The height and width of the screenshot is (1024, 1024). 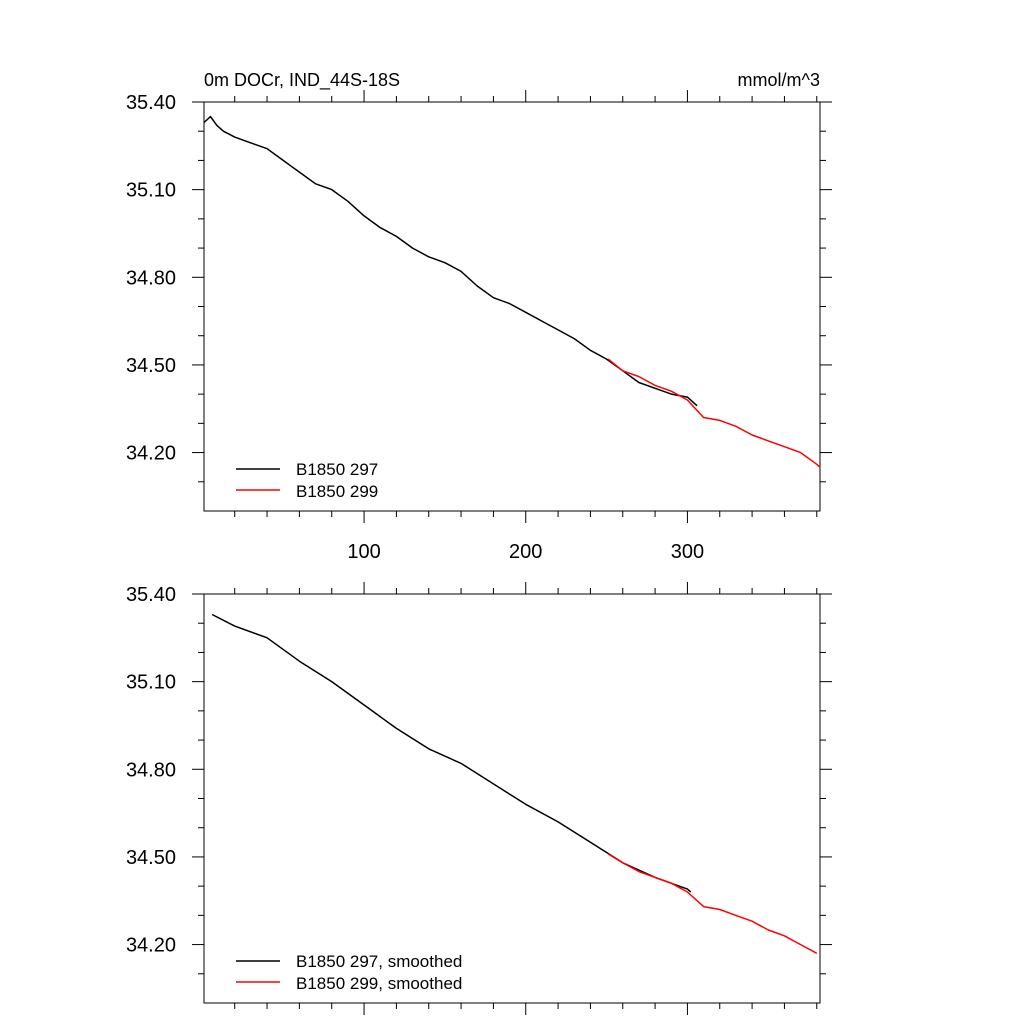 What do you see at coordinates (337, 491) in the screenshot?
I see `legend-label-series-2: B1850 299` at bounding box center [337, 491].